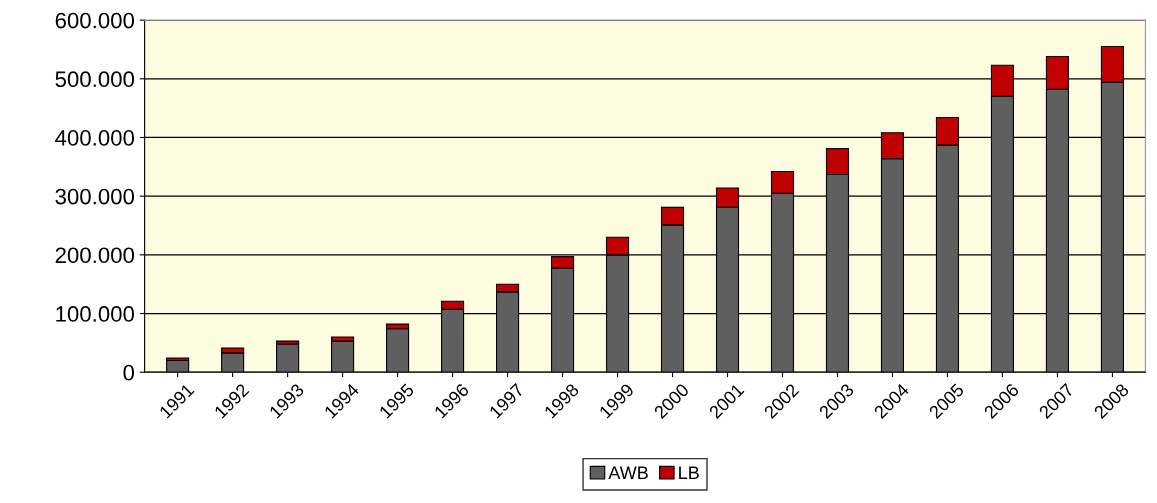  What do you see at coordinates (95, 79) in the screenshot?
I see `y-tick-label: 500.000` at bounding box center [95, 79].